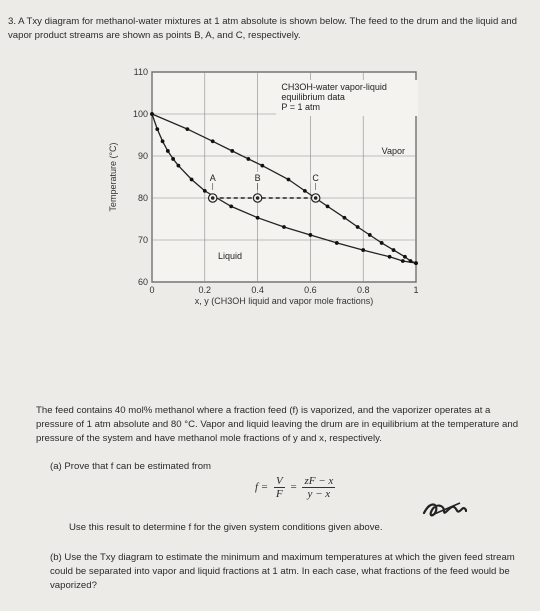 This screenshot has height=611, width=540. Describe the element at coordinates (143, 282) in the screenshot. I see `y-tick-label: 60` at that location.